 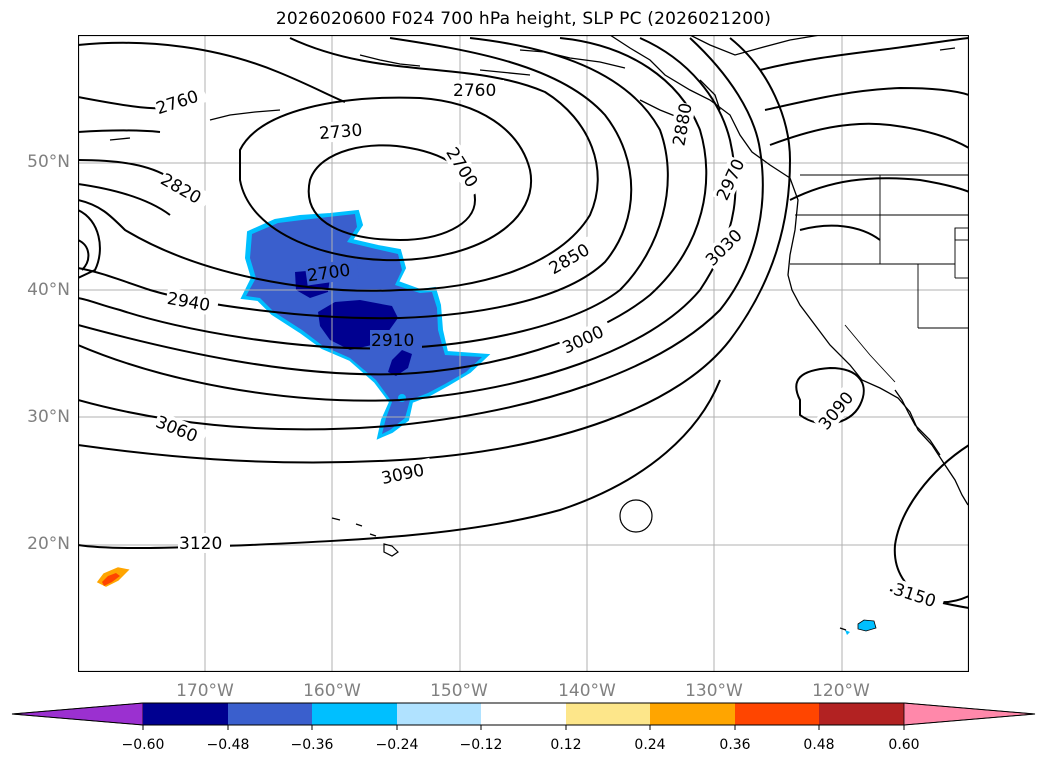 What do you see at coordinates (481, 745) in the screenshot?
I see `colorbar-tick-label: −0.12` at bounding box center [481, 745].